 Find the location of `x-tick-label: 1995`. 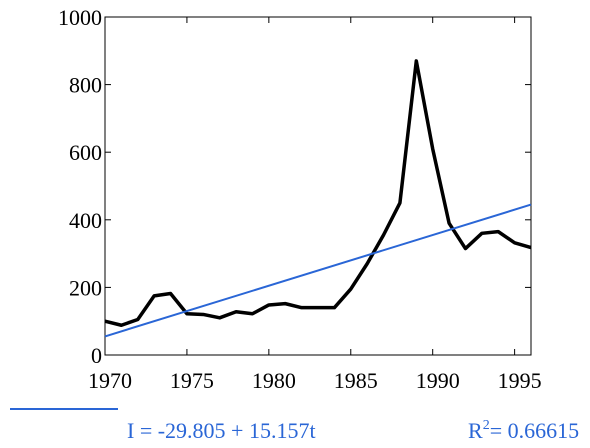

x-tick-label: 1995 is located at coordinates (520, 380).